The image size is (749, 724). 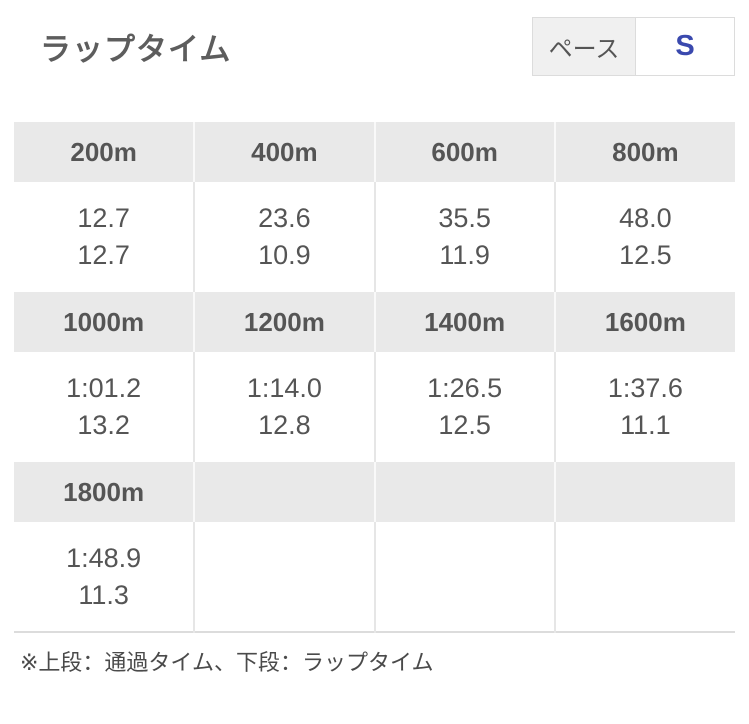 I want to click on time-row: 12.7 12.7 23.6 10.9 35.5 11.9 48.0 12.5, so click(x=374, y=237).